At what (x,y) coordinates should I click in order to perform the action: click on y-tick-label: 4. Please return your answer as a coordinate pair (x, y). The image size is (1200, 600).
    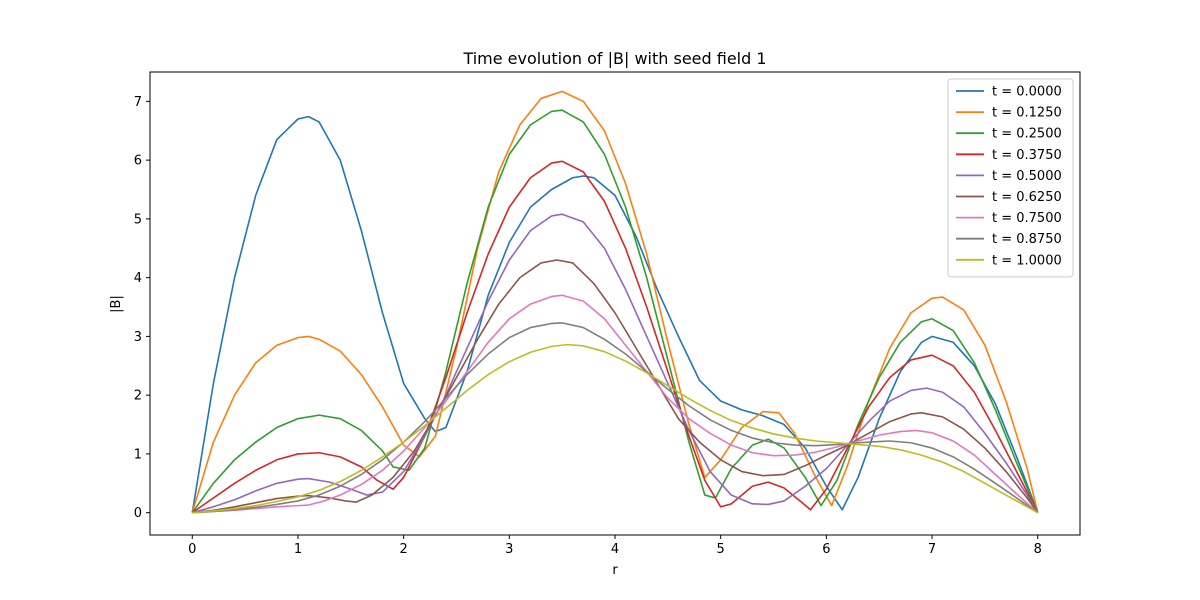
    Looking at the image, I should click on (138, 278).